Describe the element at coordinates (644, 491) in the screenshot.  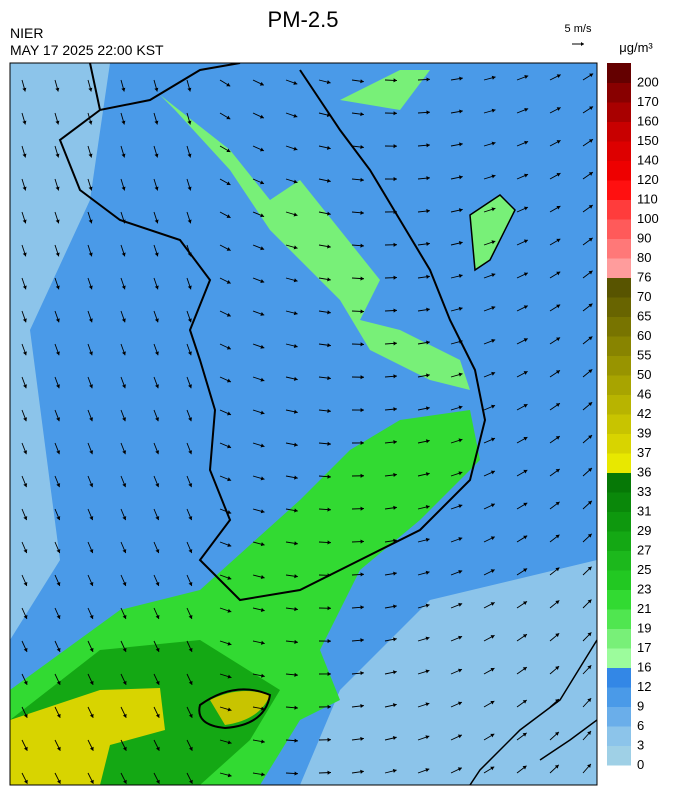
I see `colorbar-label: 33` at that location.